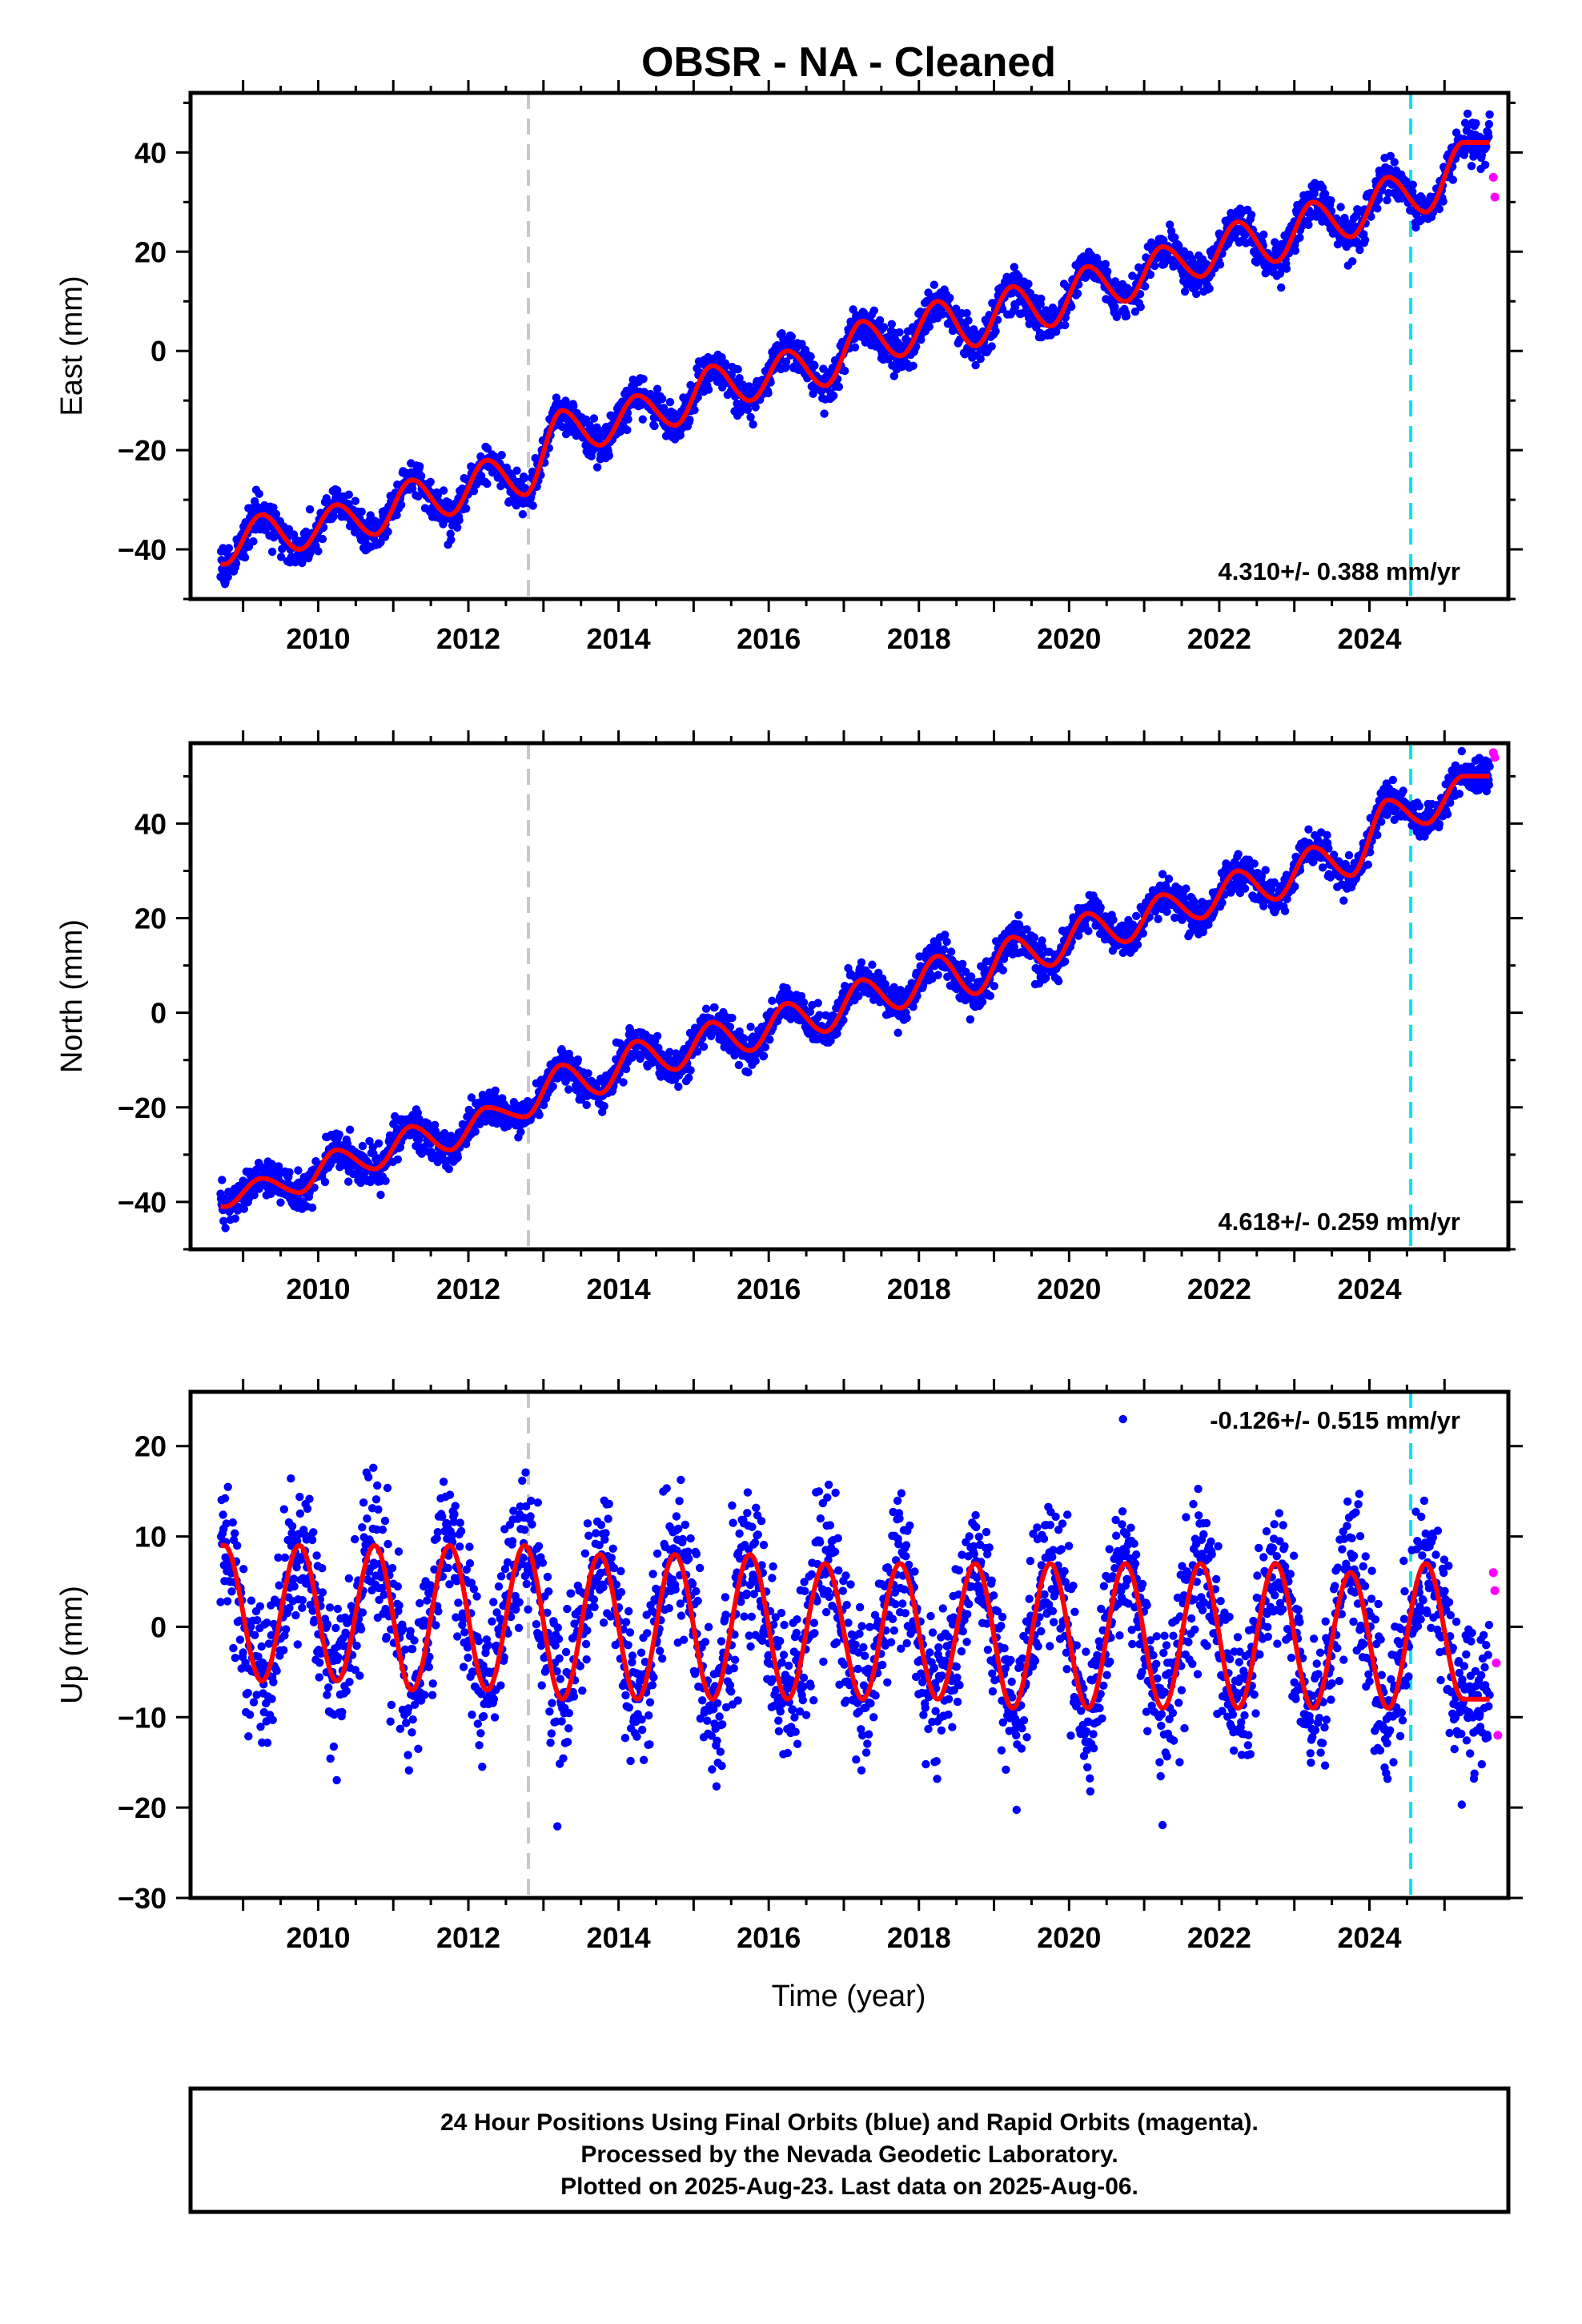 The width and height of the screenshot is (1582, 2324). What do you see at coordinates (151, 252) in the screenshot?
I see `east-y-tick-label: 20` at bounding box center [151, 252].